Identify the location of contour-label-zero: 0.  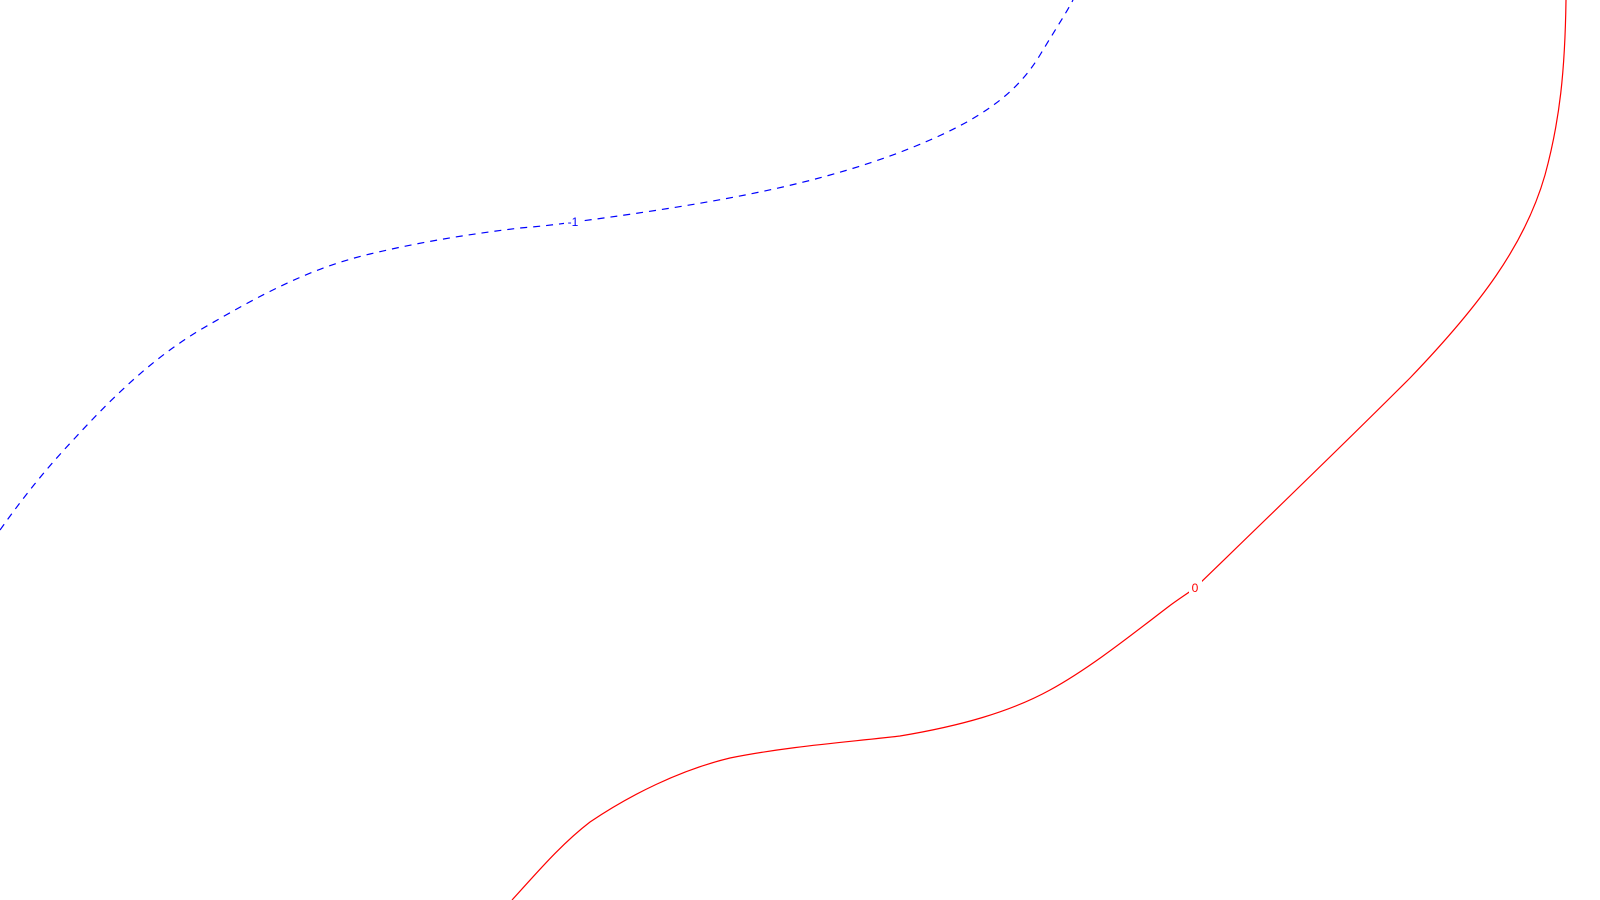
(1195, 588).